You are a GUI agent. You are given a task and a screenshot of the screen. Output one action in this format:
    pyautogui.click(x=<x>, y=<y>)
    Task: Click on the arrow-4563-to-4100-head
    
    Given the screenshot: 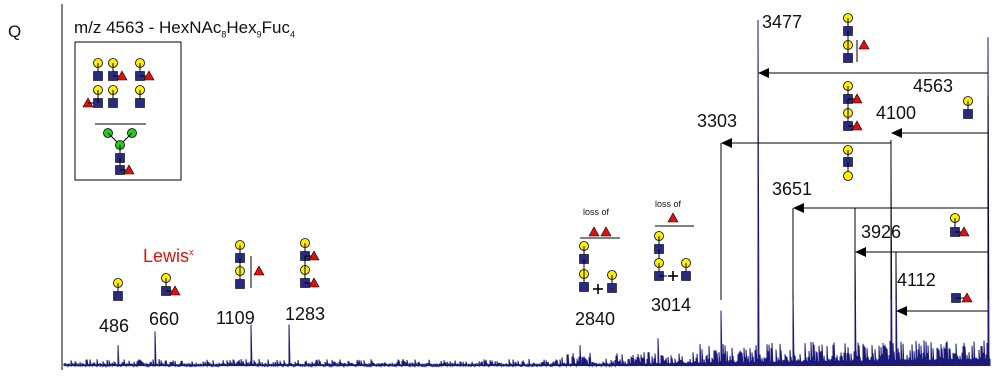 What is the action you would take?
    pyautogui.click(x=896, y=133)
    